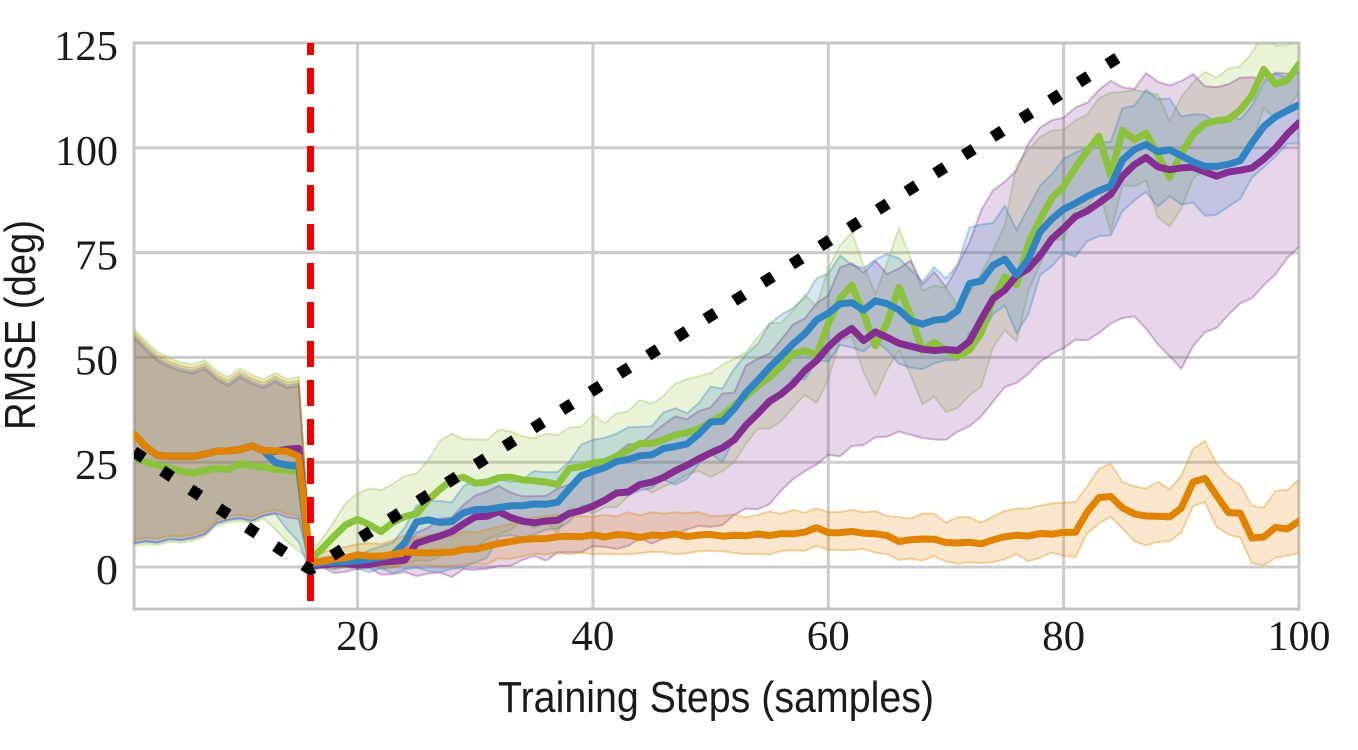  Describe the element at coordinates (592, 637) in the screenshot. I see `svg-text: 40` at that location.